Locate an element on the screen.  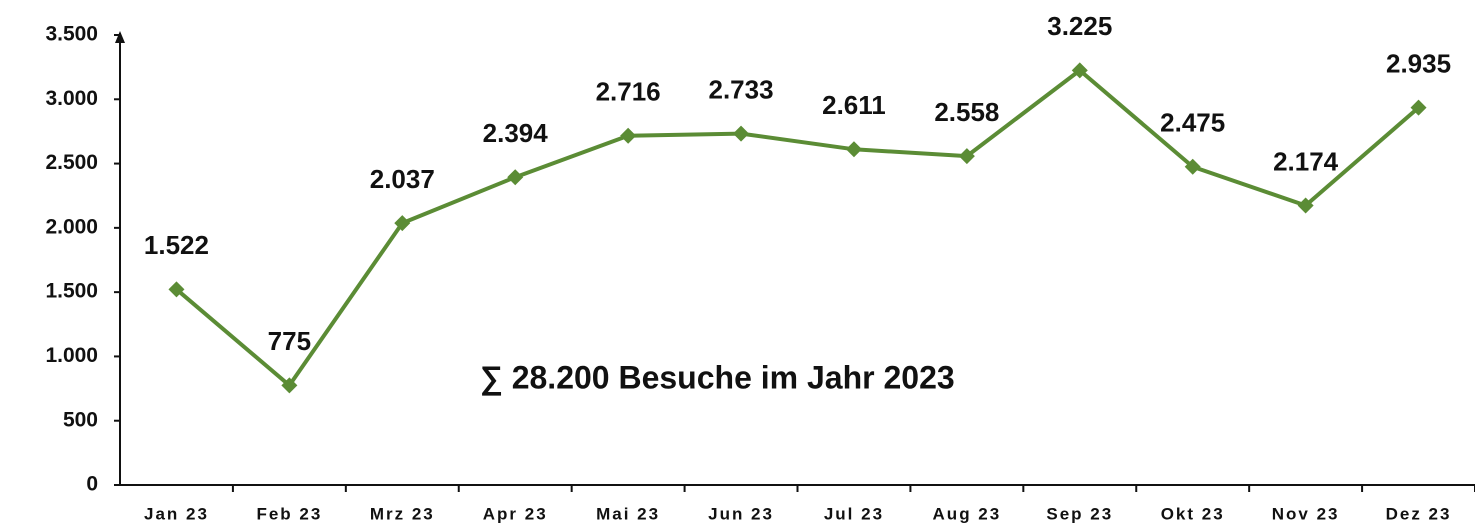
data-label: 2.558 is located at coordinates (966, 112).